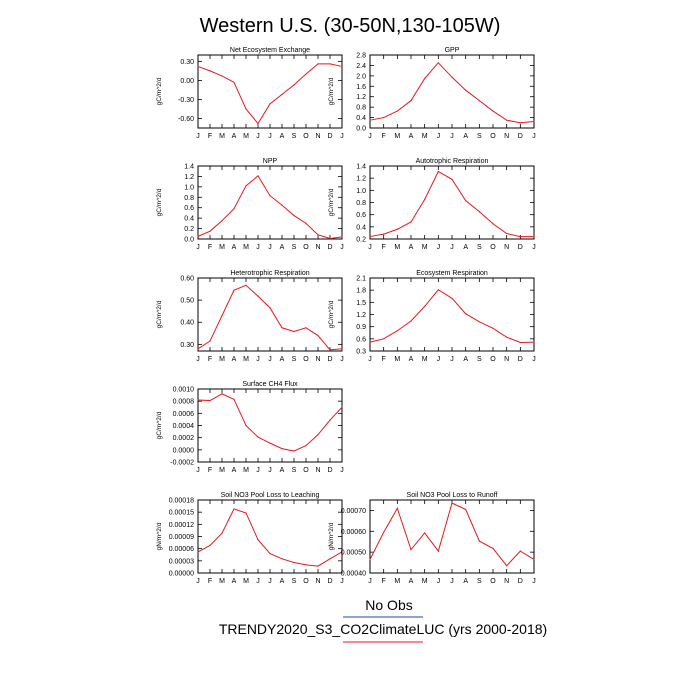  I want to click on y-tick-label: 0.0000, so click(184, 450).